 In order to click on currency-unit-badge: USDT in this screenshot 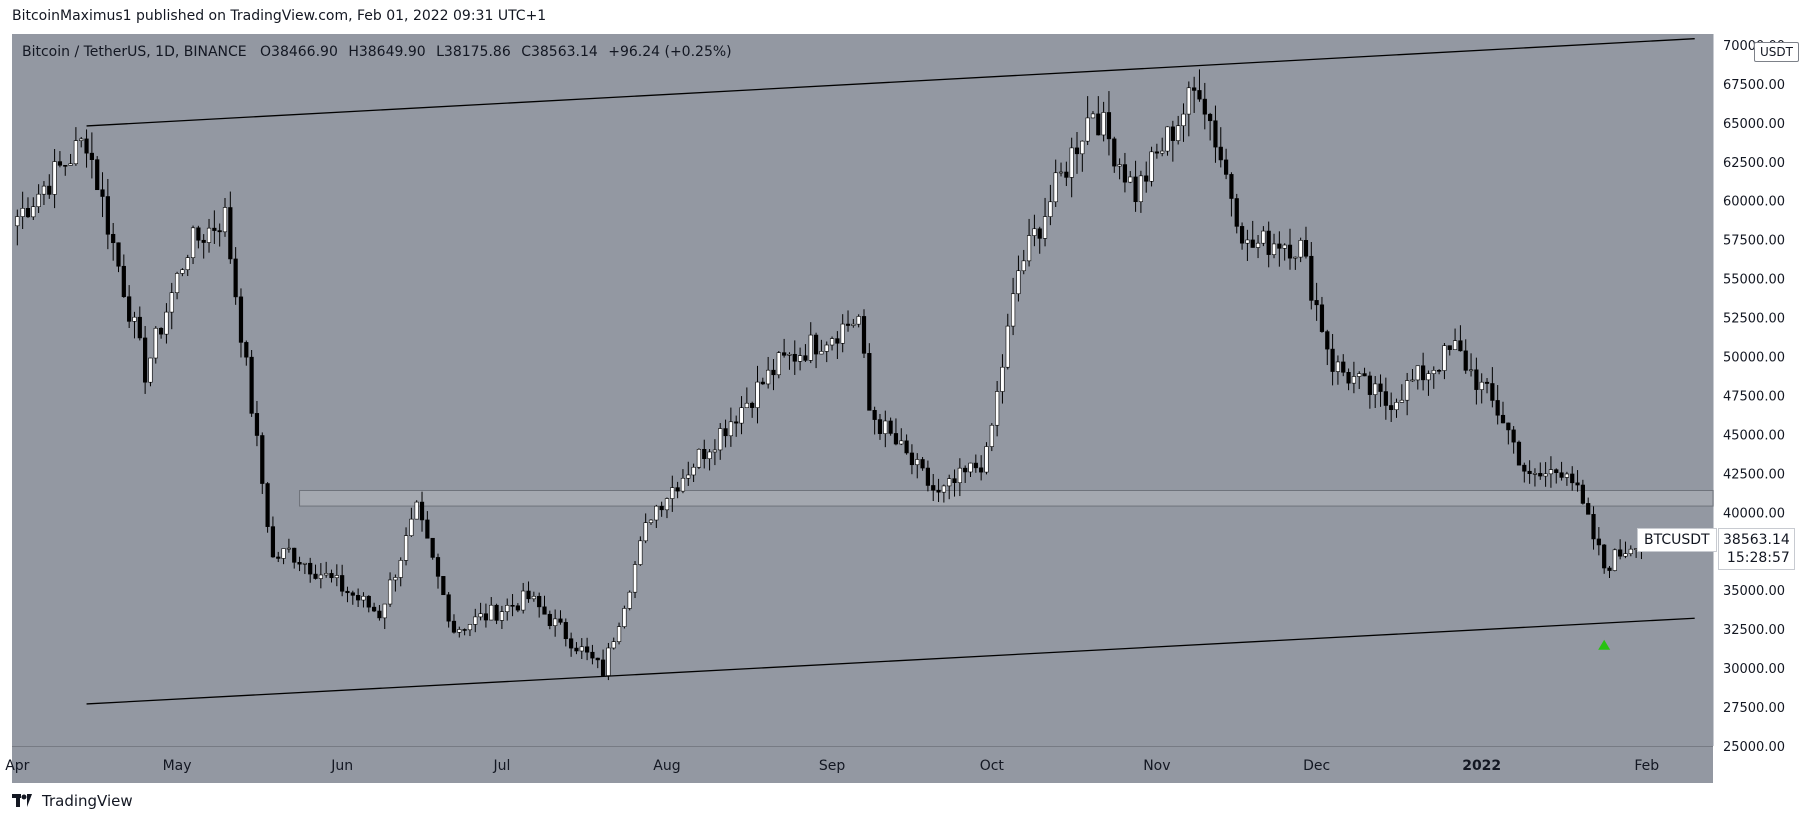, I will do `click(1776, 52)`.